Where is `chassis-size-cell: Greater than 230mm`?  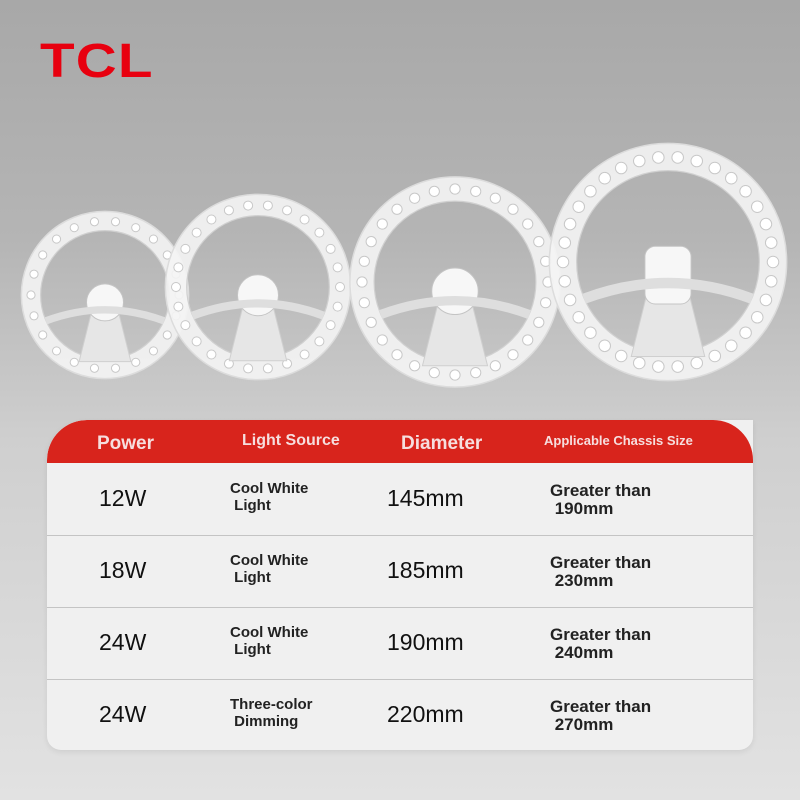 chassis-size-cell: Greater than 230mm is located at coordinates (600, 572).